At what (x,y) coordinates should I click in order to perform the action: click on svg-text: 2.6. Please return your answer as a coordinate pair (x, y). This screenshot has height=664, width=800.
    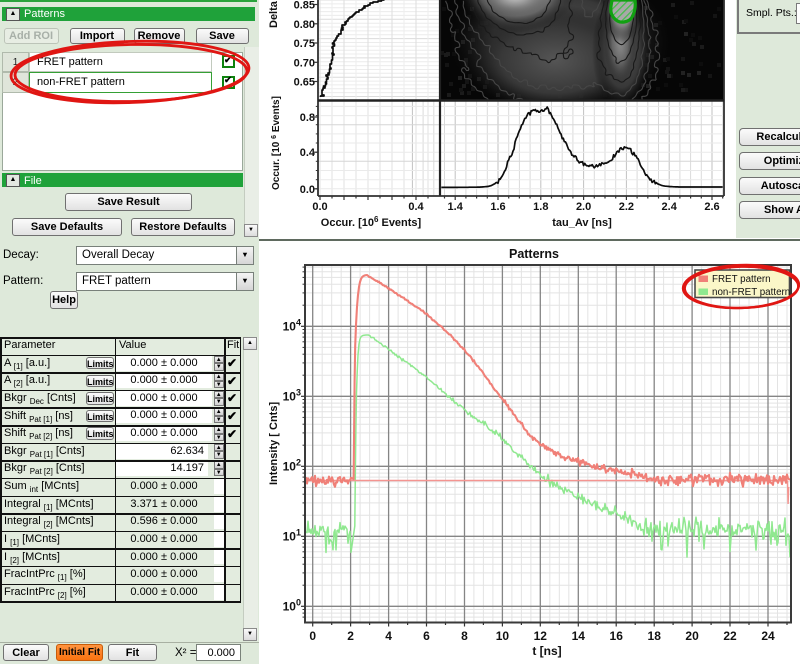
    Looking at the image, I should click on (711, 207).